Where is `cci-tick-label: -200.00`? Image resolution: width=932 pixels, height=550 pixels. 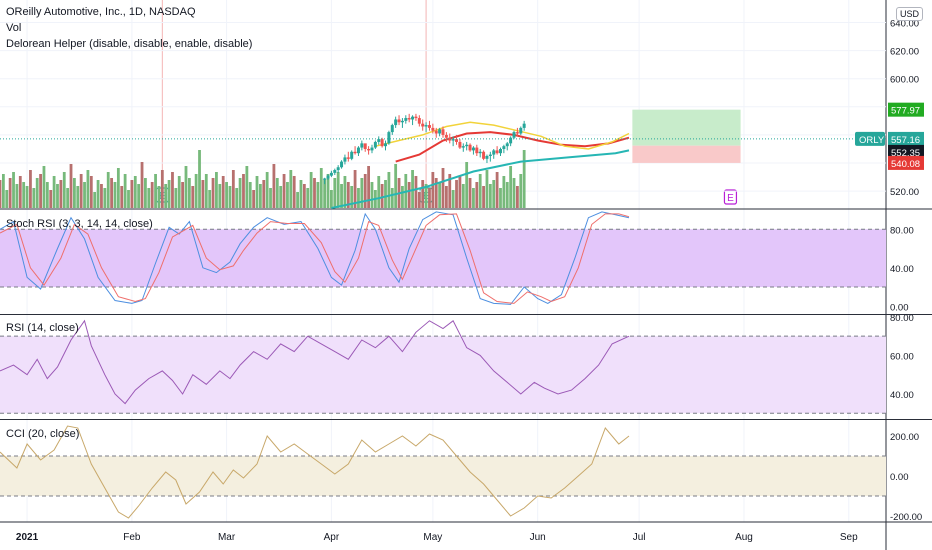 cci-tick-label: -200.00 is located at coordinates (906, 517).